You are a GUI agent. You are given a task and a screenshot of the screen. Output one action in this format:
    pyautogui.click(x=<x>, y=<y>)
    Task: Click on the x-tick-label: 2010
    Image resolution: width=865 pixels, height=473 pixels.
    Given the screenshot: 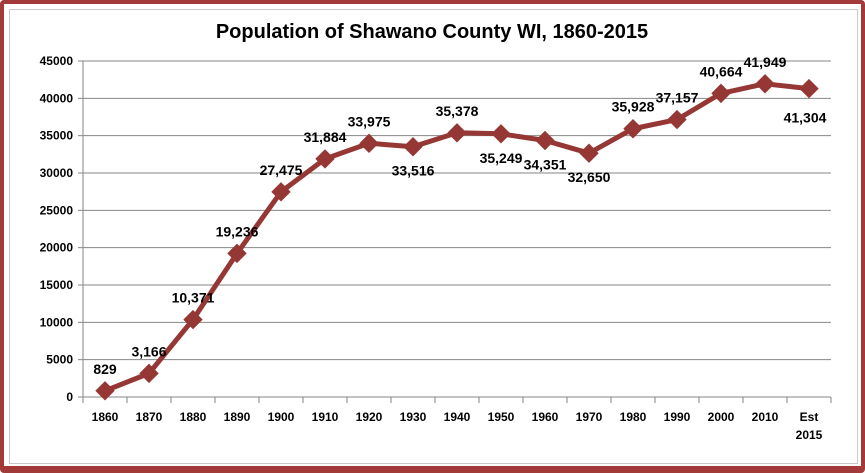 What is the action you would take?
    pyautogui.click(x=765, y=417)
    